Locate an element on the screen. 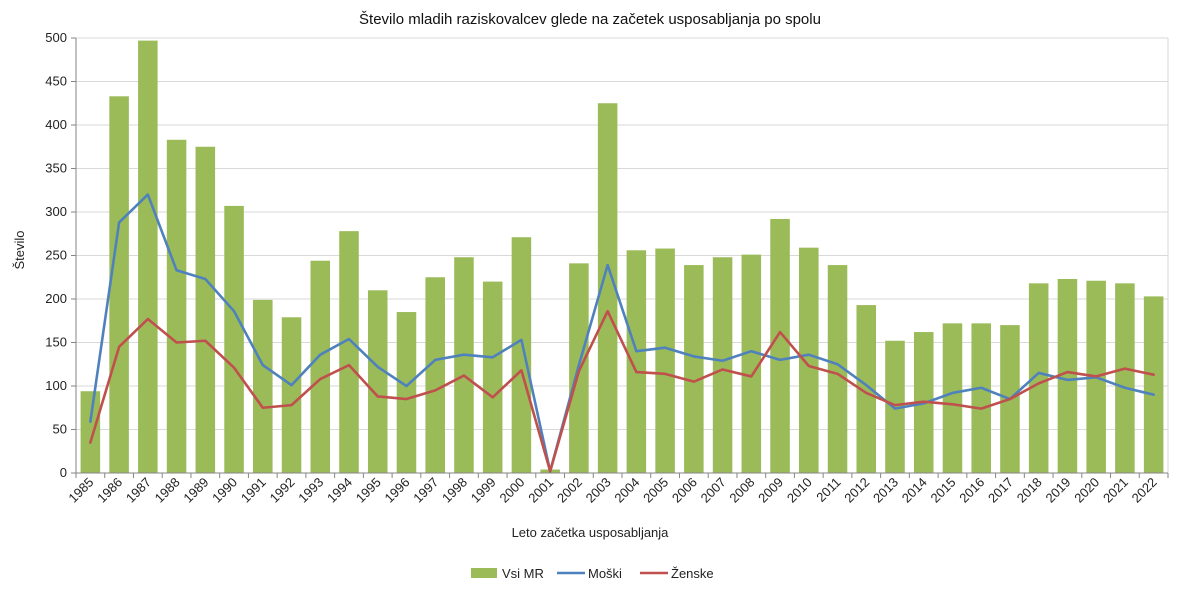 The image size is (1181, 592). x-tick-label: 2012 is located at coordinates (856, 490).